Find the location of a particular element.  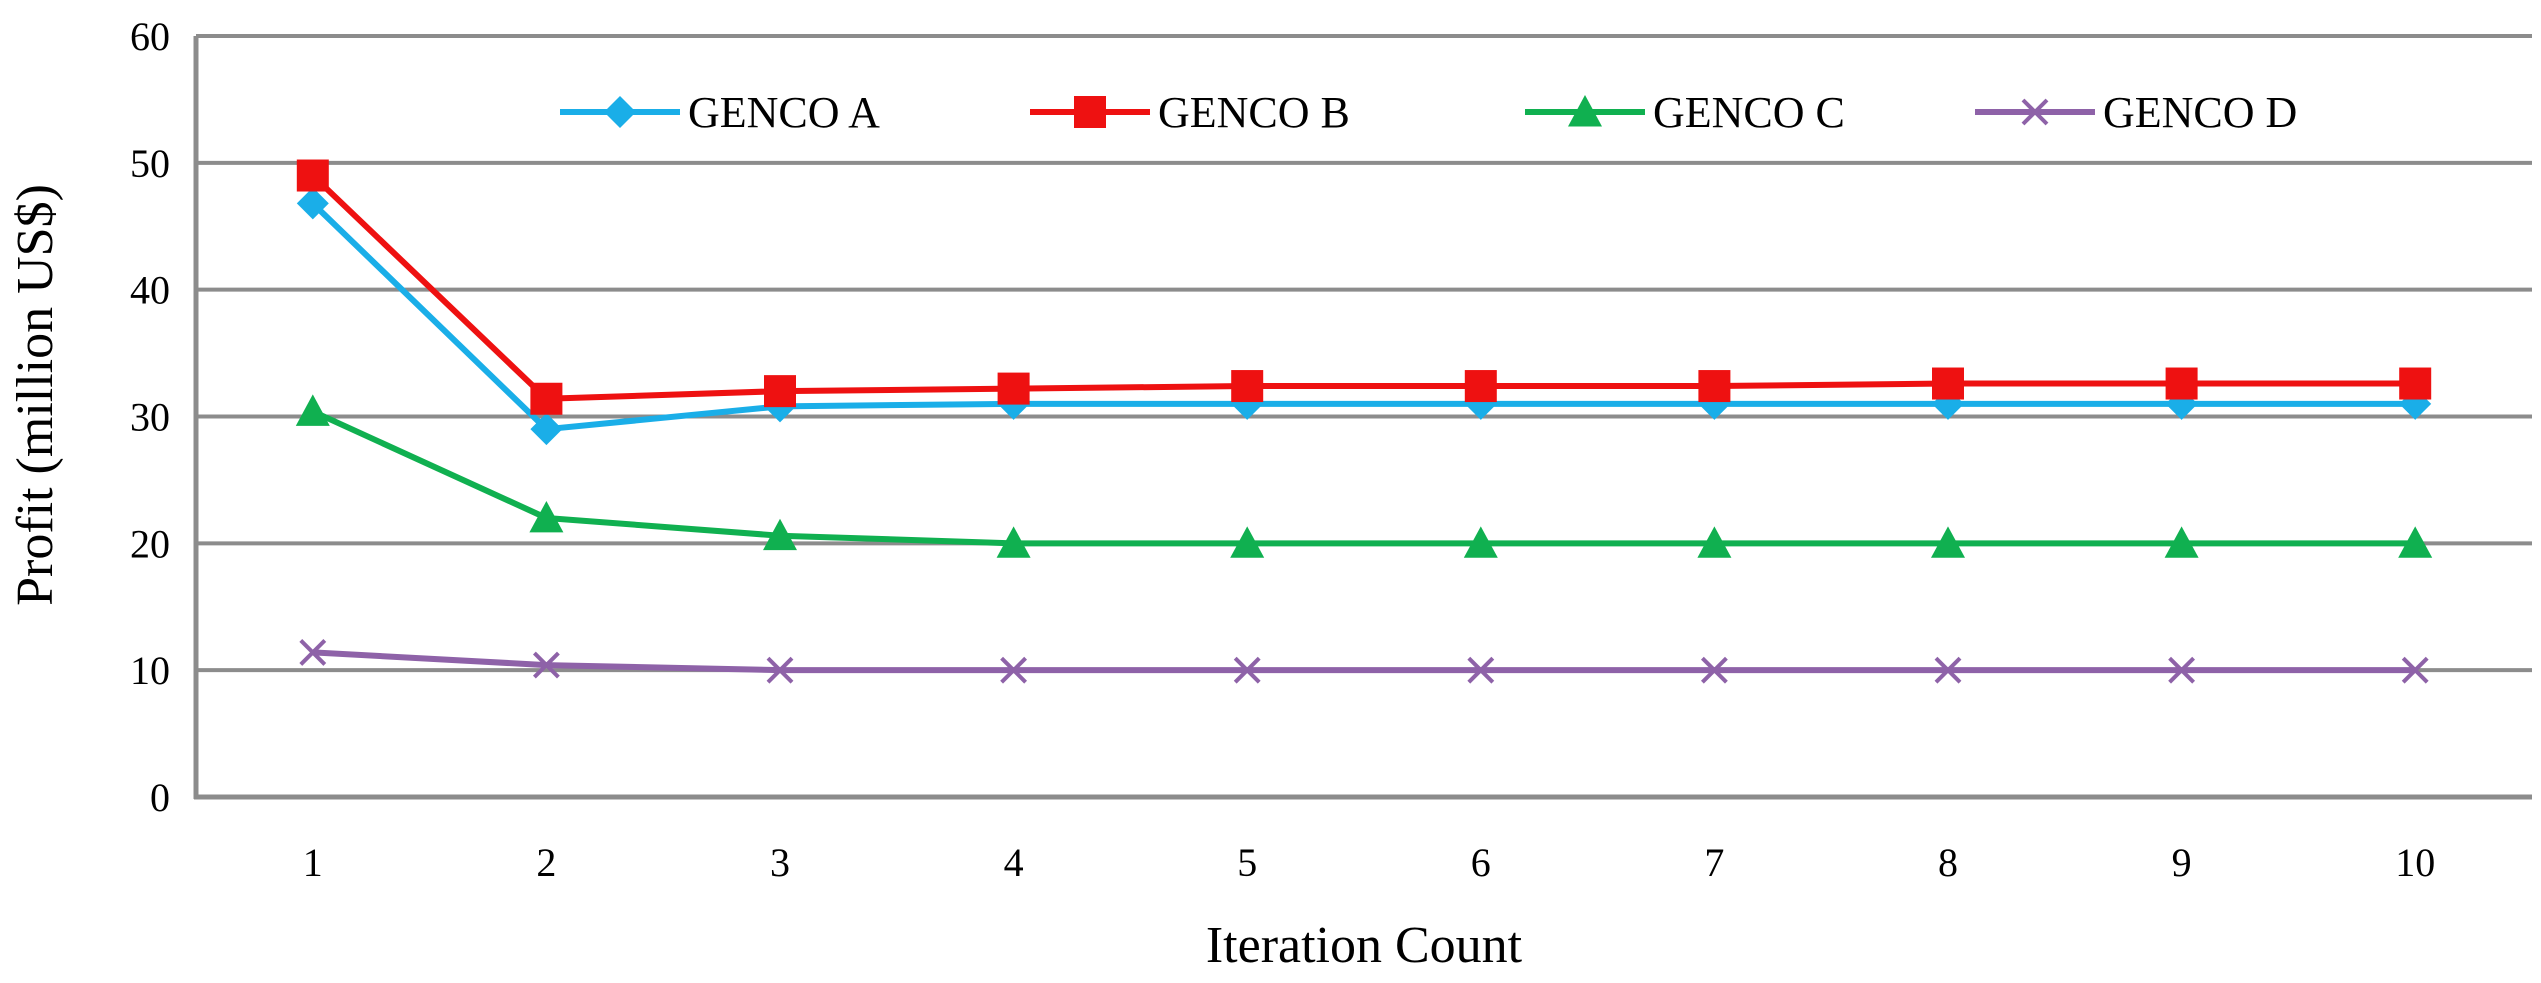

x-tick-label: 2 is located at coordinates (546, 862).